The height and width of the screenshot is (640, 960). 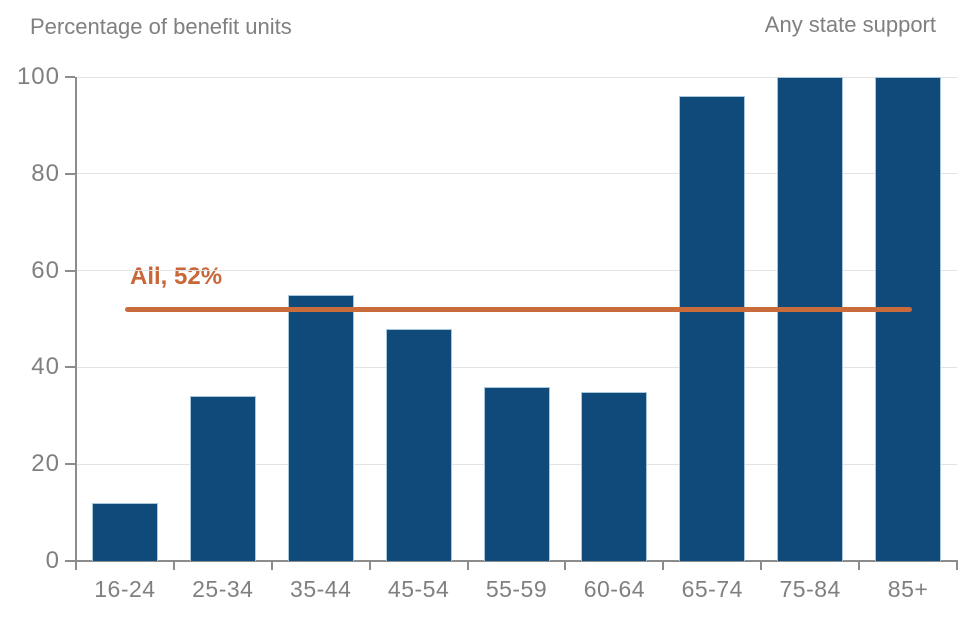 I want to click on y-axis-label-20: 20, so click(x=45, y=464).